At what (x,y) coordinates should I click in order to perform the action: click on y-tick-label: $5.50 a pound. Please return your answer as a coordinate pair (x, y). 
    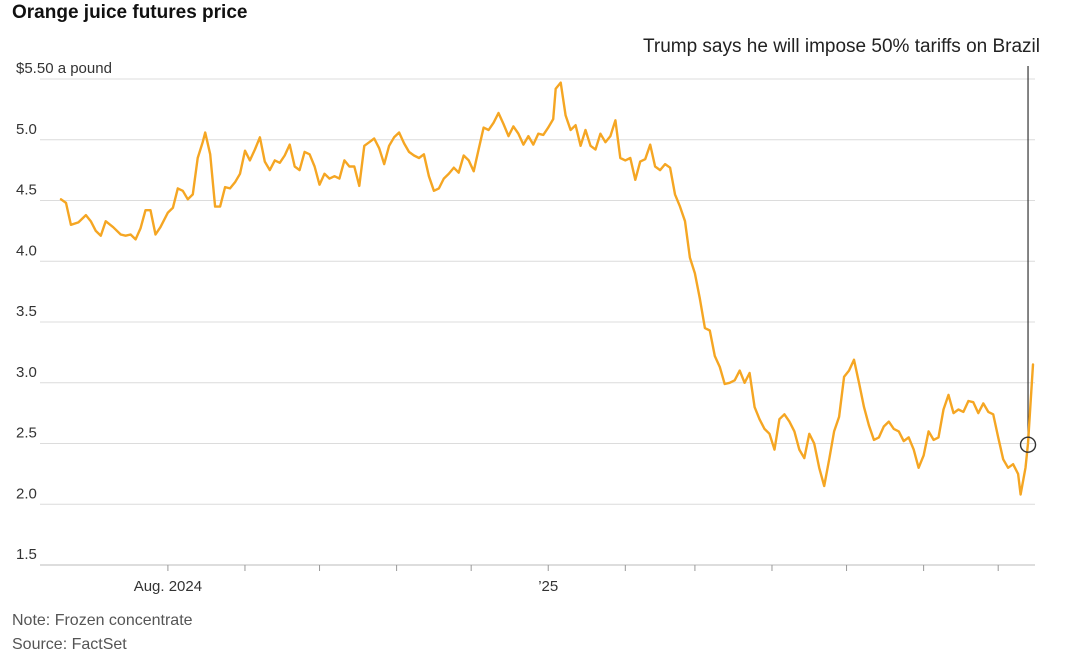
    Looking at the image, I should click on (64, 68).